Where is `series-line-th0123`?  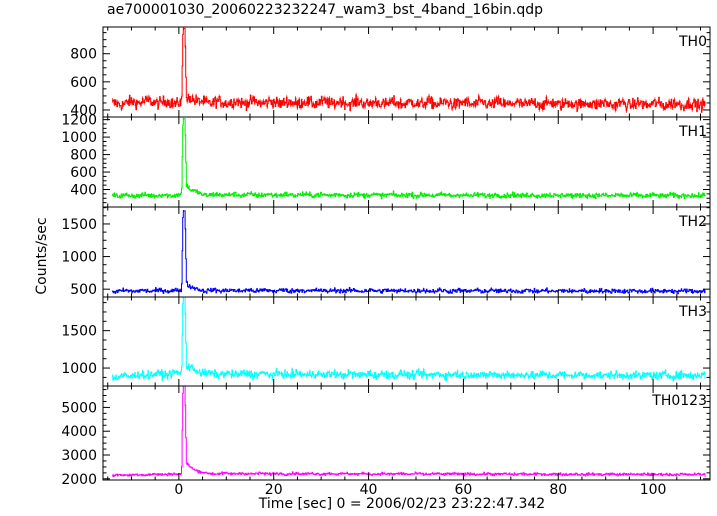
series-line-th0123 is located at coordinates (409, 432).